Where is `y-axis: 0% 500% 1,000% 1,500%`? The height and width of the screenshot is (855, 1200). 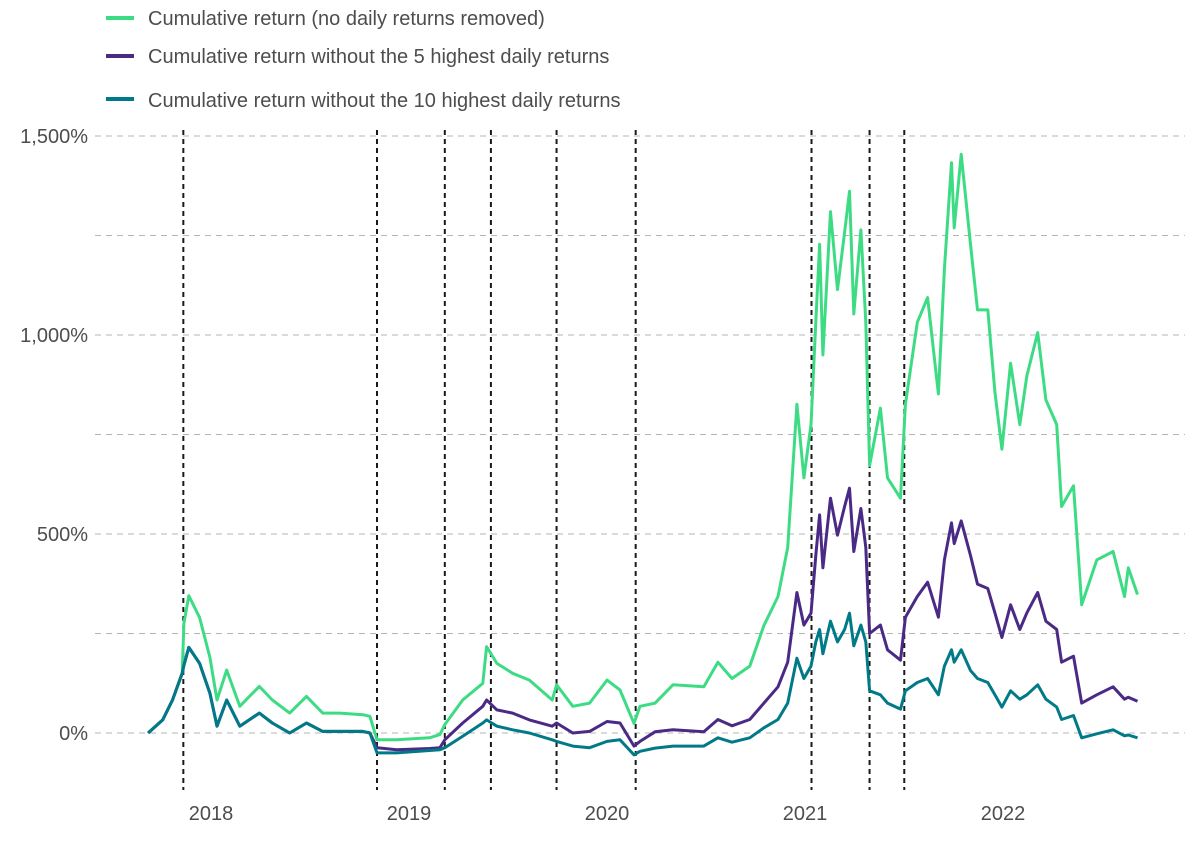 y-axis: 0% 500% 1,000% 1,500% is located at coordinates (54, 435).